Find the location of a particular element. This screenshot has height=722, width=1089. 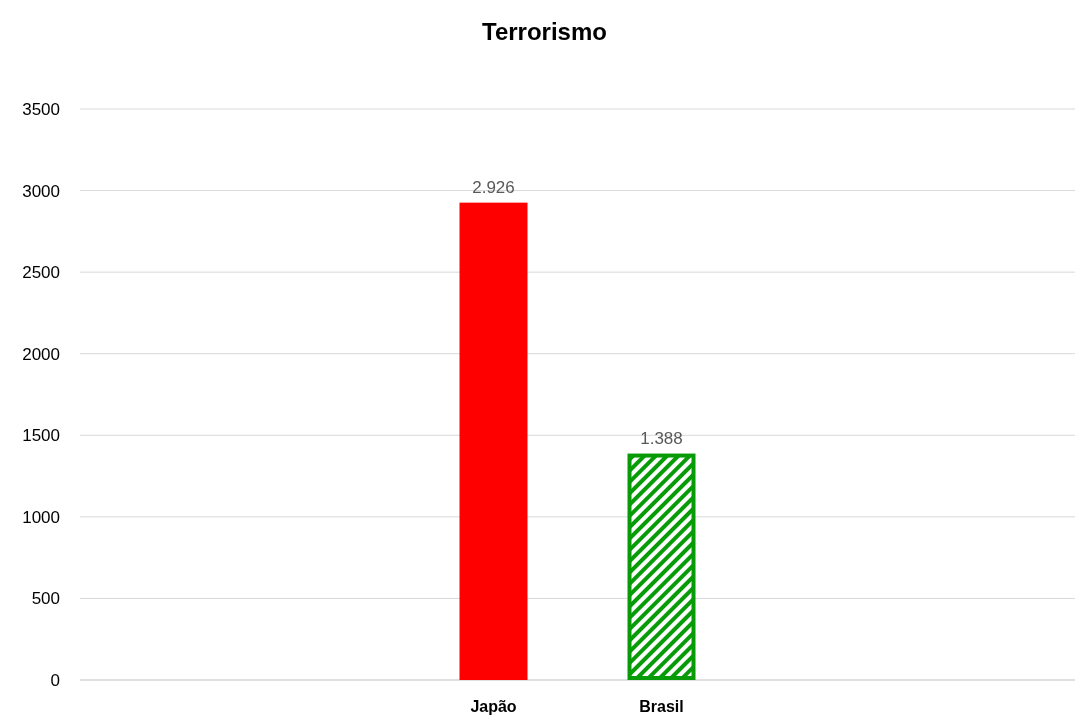

data-label: 1.388 is located at coordinates (661, 438).